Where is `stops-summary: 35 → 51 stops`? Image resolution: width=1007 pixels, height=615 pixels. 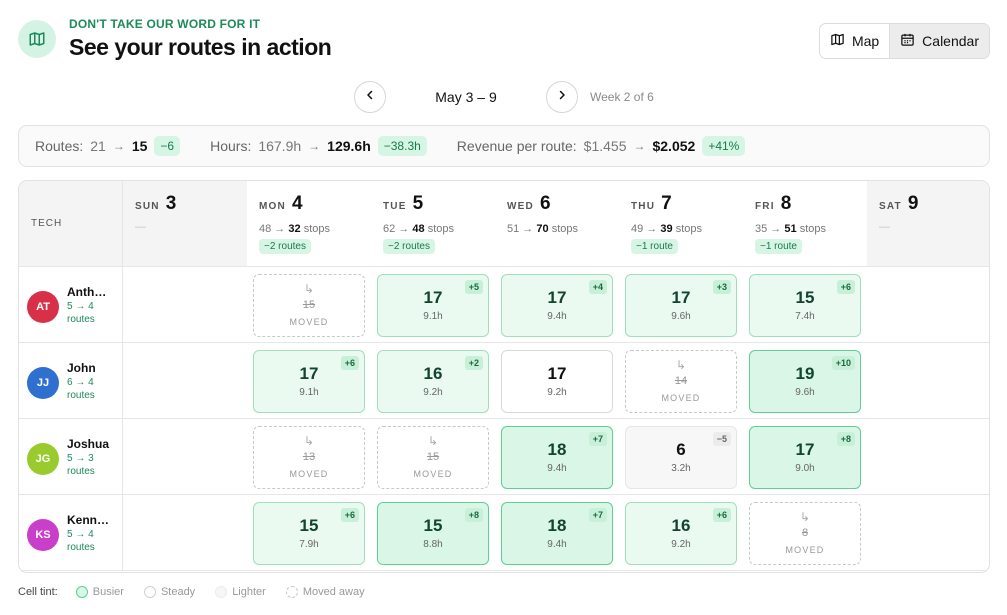 stops-summary: 35 → 51 stops is located at coordinates (811, 229).